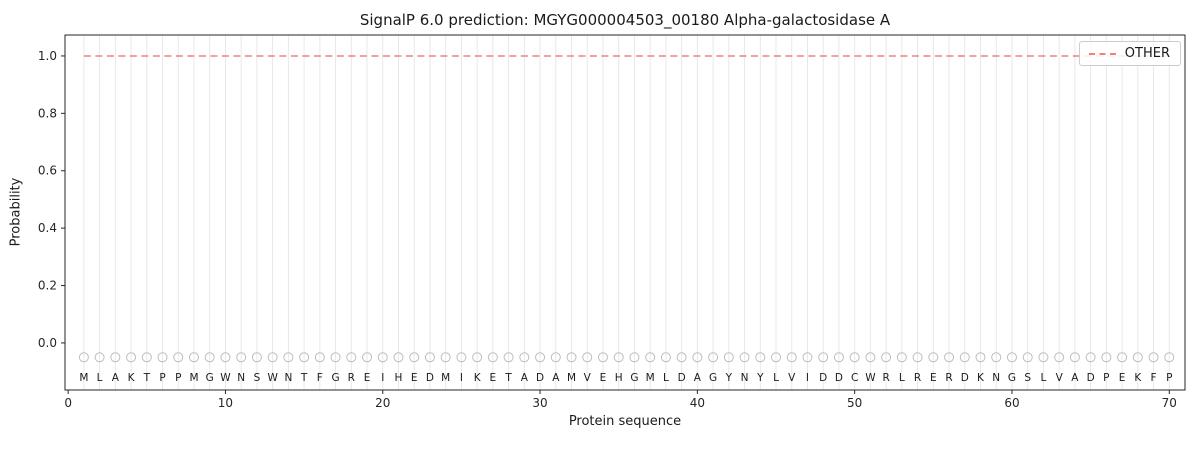 The width and height of the screenshot is (1200, 450). Describe the element at coordinates (539, 403) in the screenshot. I see `x-tick-label: 30` at that location.